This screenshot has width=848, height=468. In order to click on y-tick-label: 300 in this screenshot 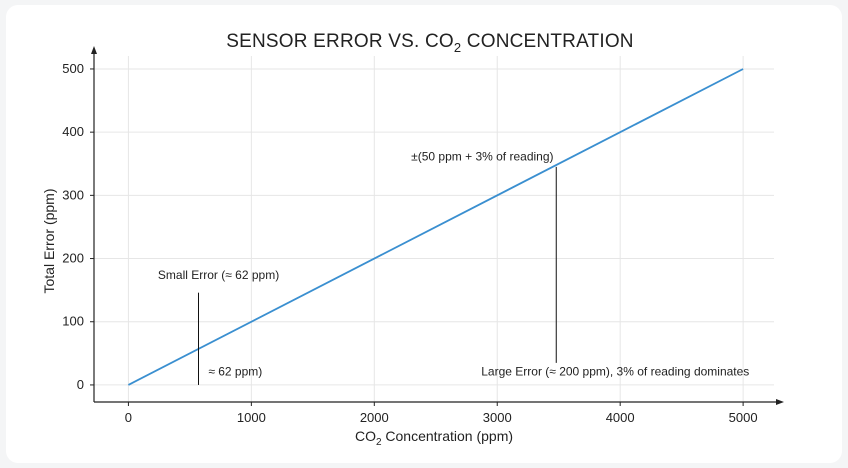, I will do `click(73, 194)`.